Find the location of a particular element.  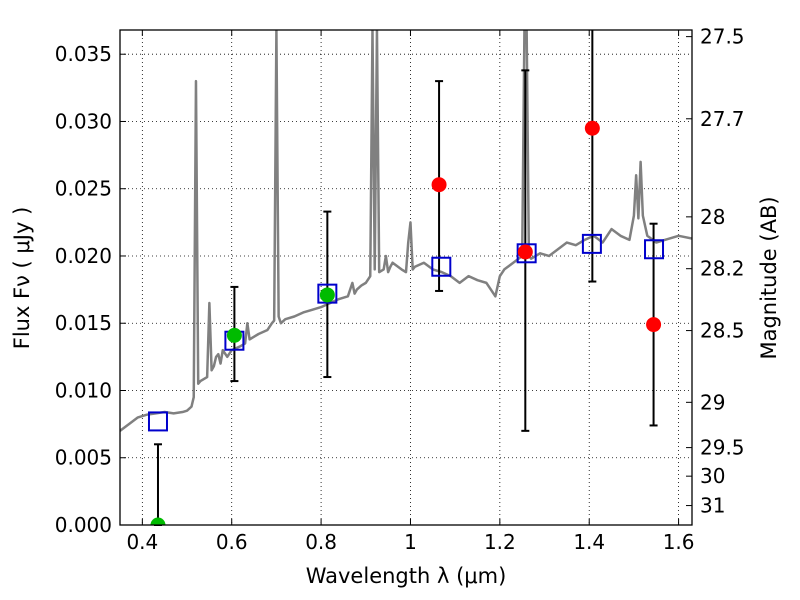

x-tick-label: 0.8 is located at coordinates (321, 542).